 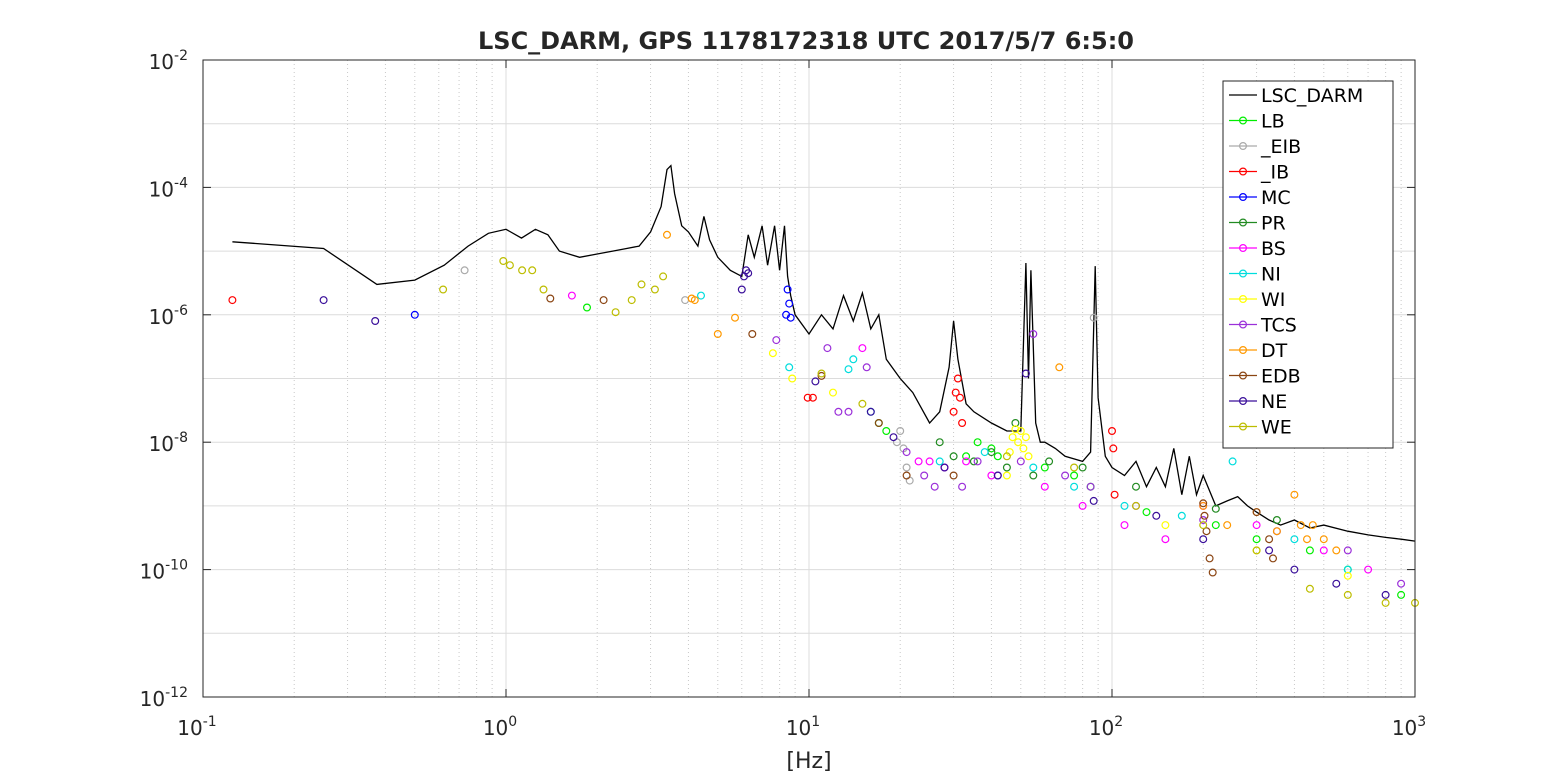 What do you see at coordinates (602, 303) in the screenshot?
I see `series-mc` at bounding box center [602, 303].